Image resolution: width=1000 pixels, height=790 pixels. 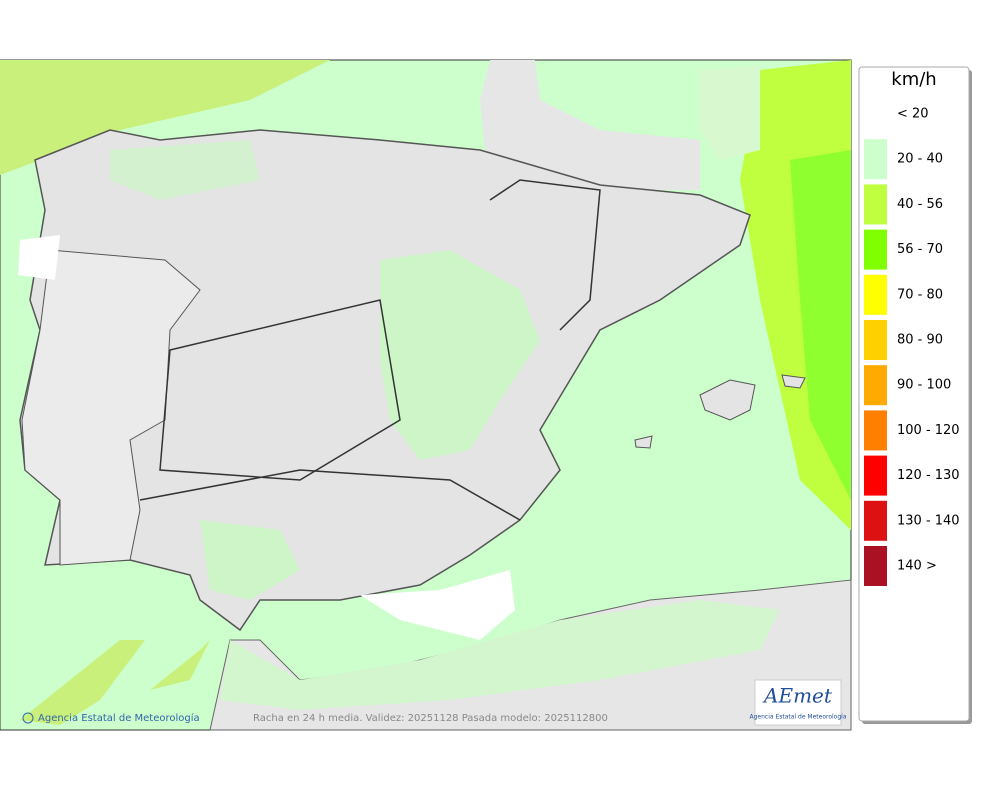 I want to click on legend-label: 100 - 120, so click(x=928, y=430).